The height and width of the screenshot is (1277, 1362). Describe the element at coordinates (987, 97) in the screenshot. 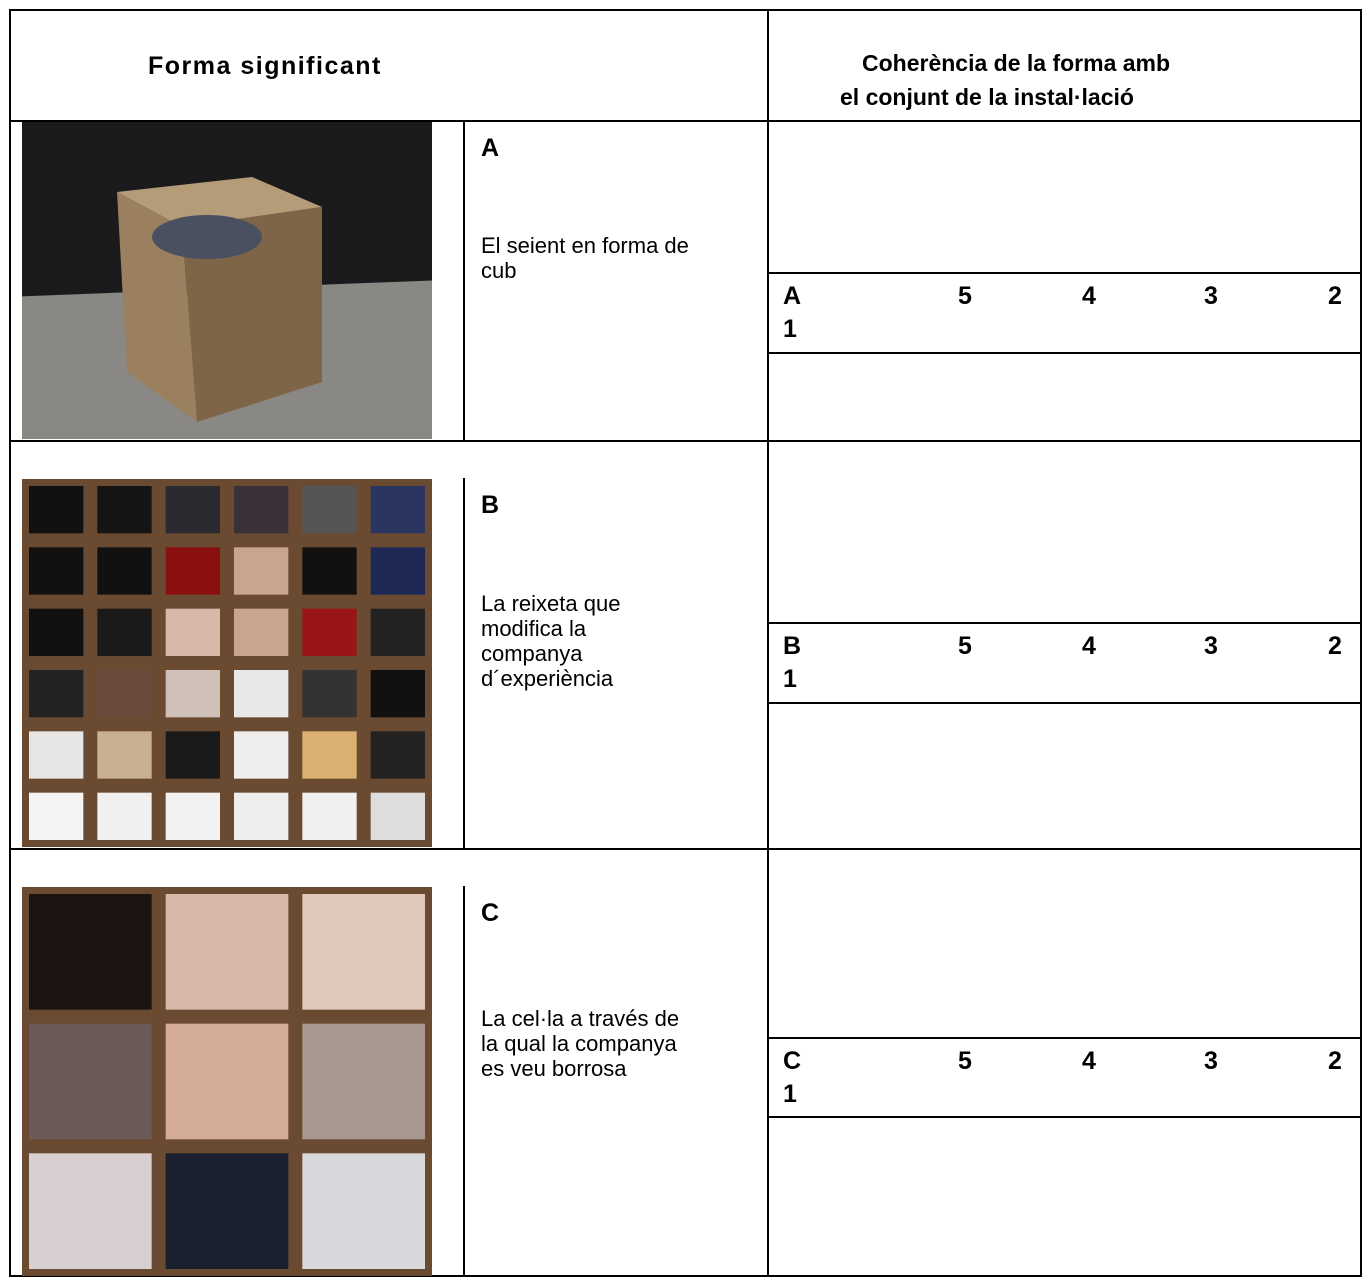

I see `header-right: el conjunt de la instal·lació` at that location.